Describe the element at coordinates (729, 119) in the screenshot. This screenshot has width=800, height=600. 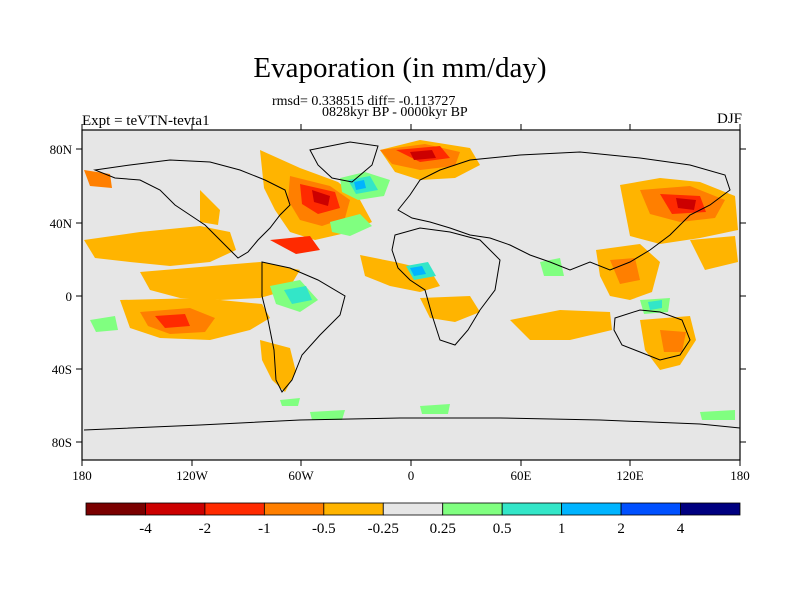
I see `season-label: DJF` at that location.